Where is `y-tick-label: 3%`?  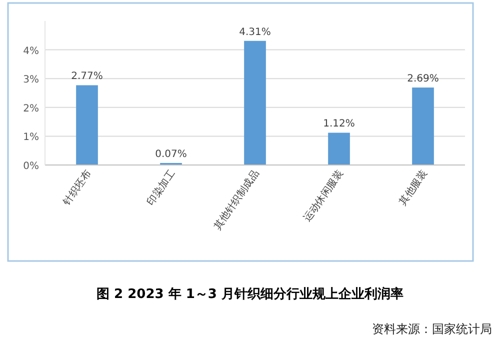 y-tick-label: 3% is located at coordinates (31, 80).